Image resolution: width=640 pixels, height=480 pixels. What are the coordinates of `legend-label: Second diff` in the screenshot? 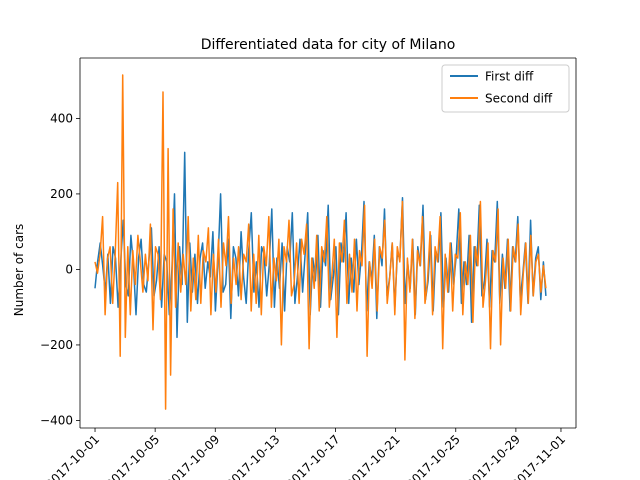 It's located at (519, 99).